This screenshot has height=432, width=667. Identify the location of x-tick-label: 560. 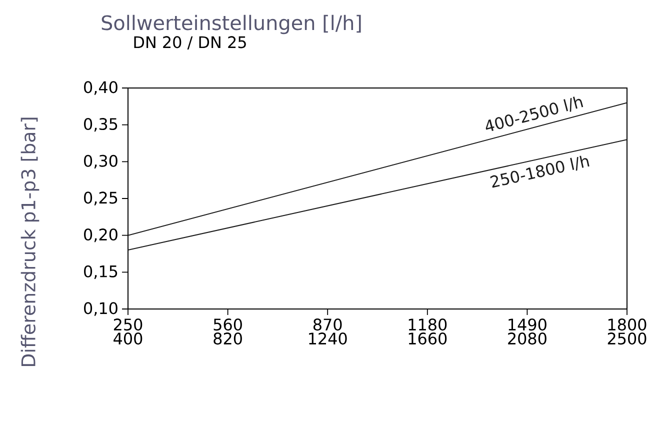
(228, 324).